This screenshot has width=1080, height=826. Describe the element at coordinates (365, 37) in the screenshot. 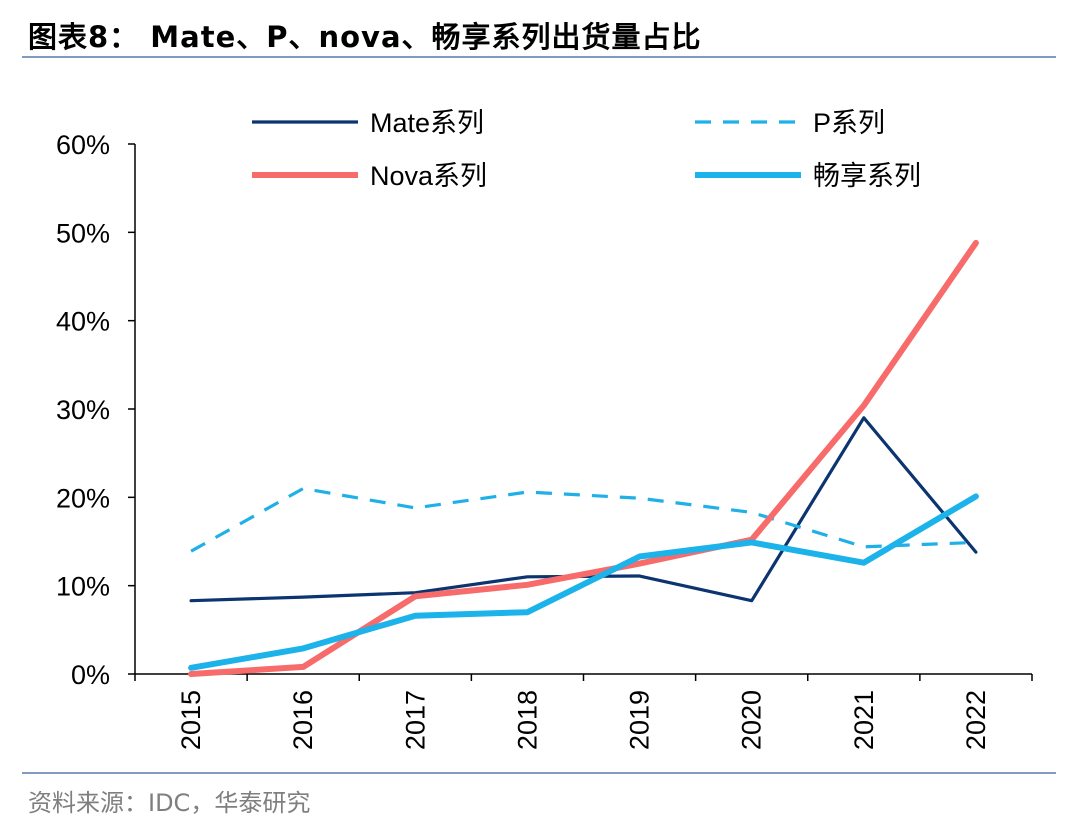

I see `figure-title: 图表8： Mate、P、nova、畅享系列出货量占比` at that location.